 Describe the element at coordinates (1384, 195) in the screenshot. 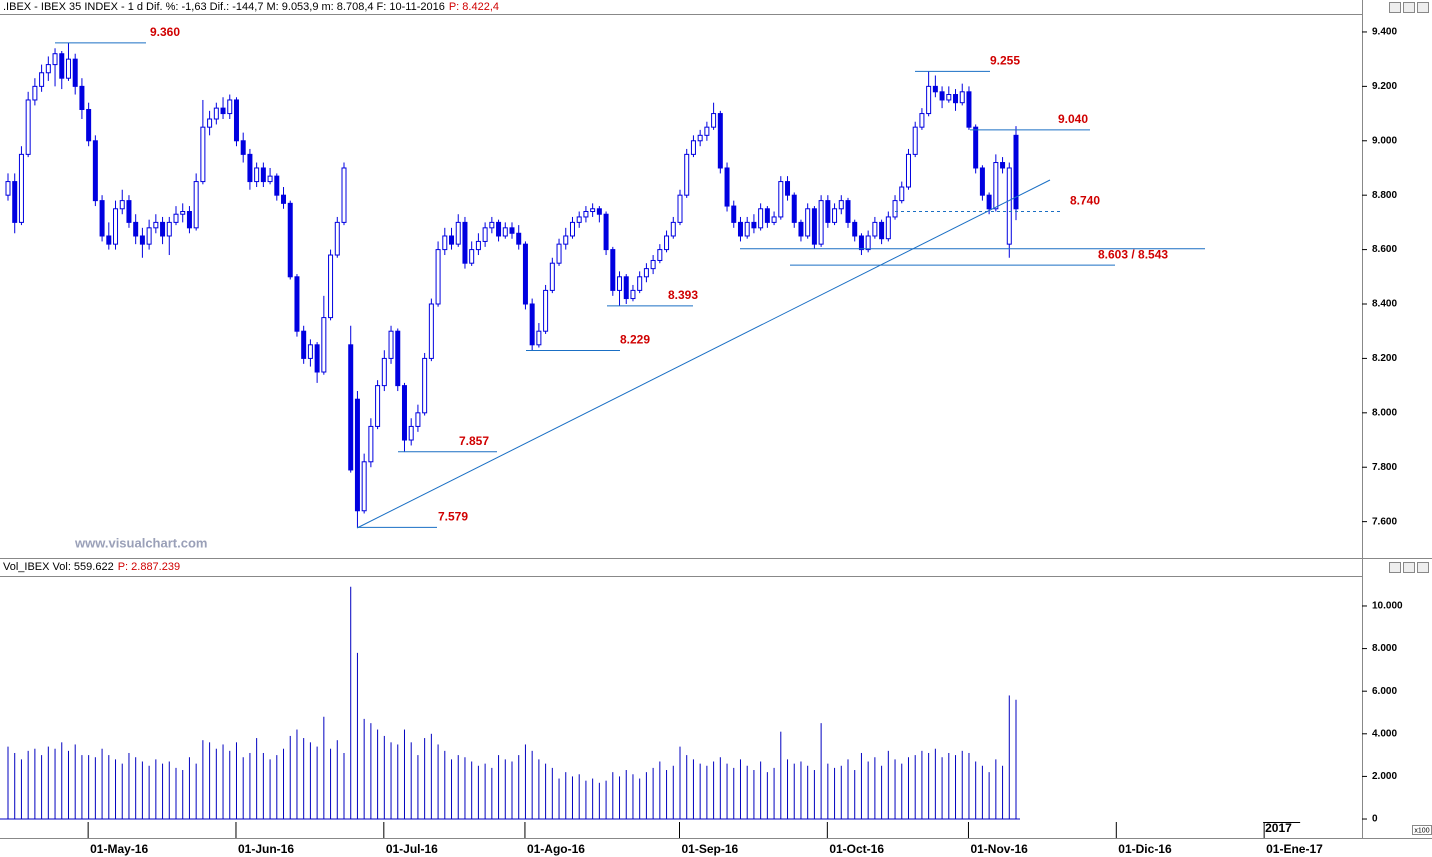

I see `y-tick-label: 8.800` at that location.